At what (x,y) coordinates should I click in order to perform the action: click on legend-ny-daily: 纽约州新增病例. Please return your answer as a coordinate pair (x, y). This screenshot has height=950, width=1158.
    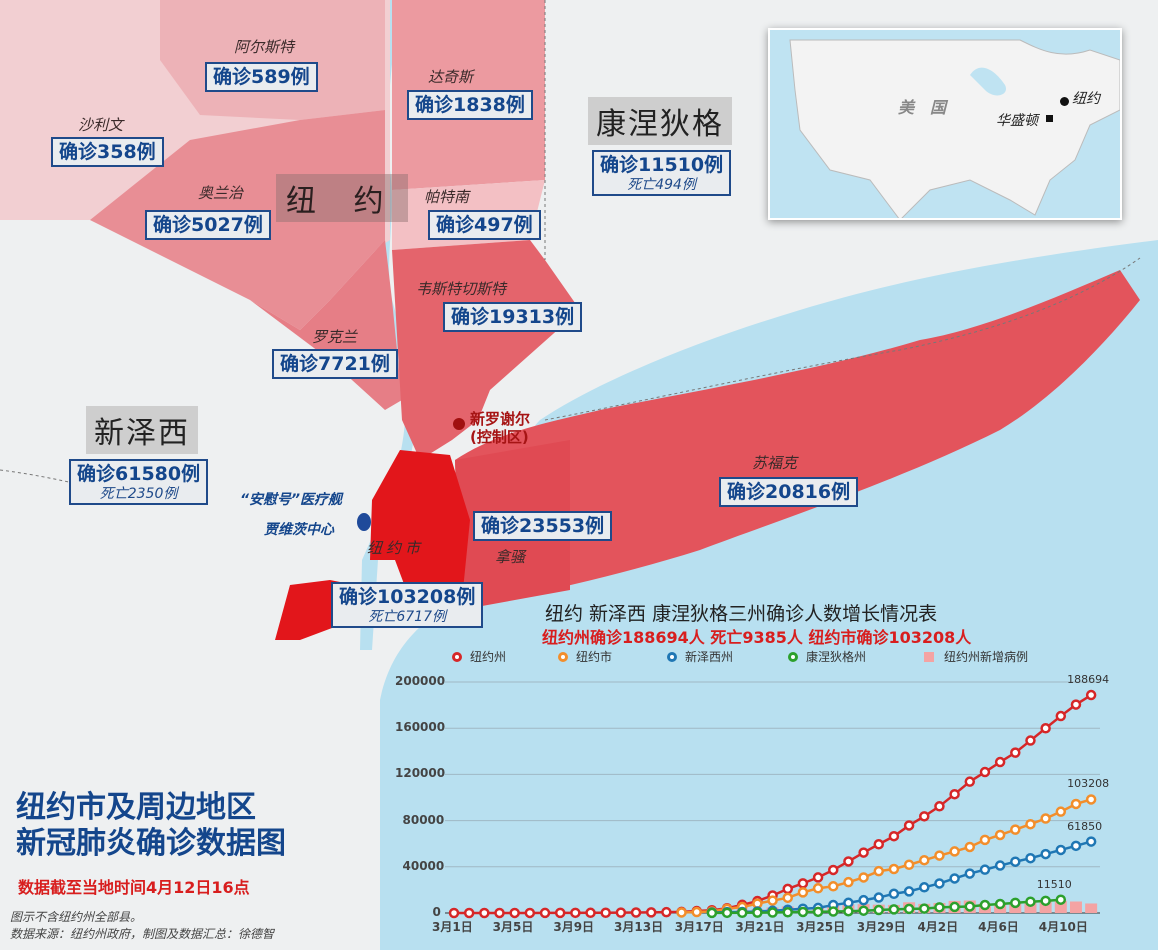
    Looking at the image, I should click on (976, 656).